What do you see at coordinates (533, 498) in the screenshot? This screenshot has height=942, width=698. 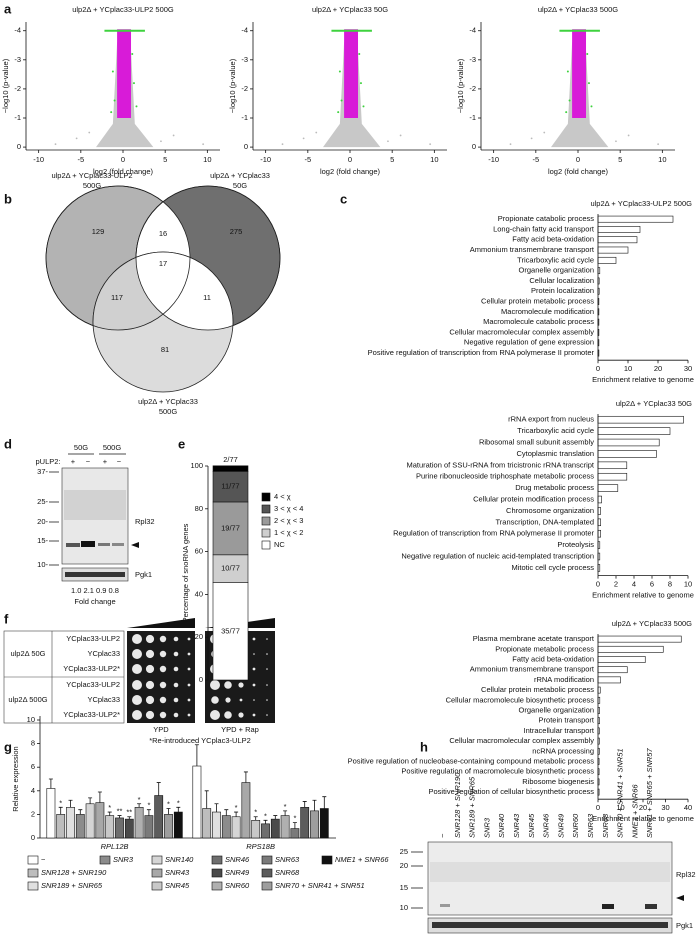 I see `category-label: Cellular protein modification process` at bounding box center [533, 498].